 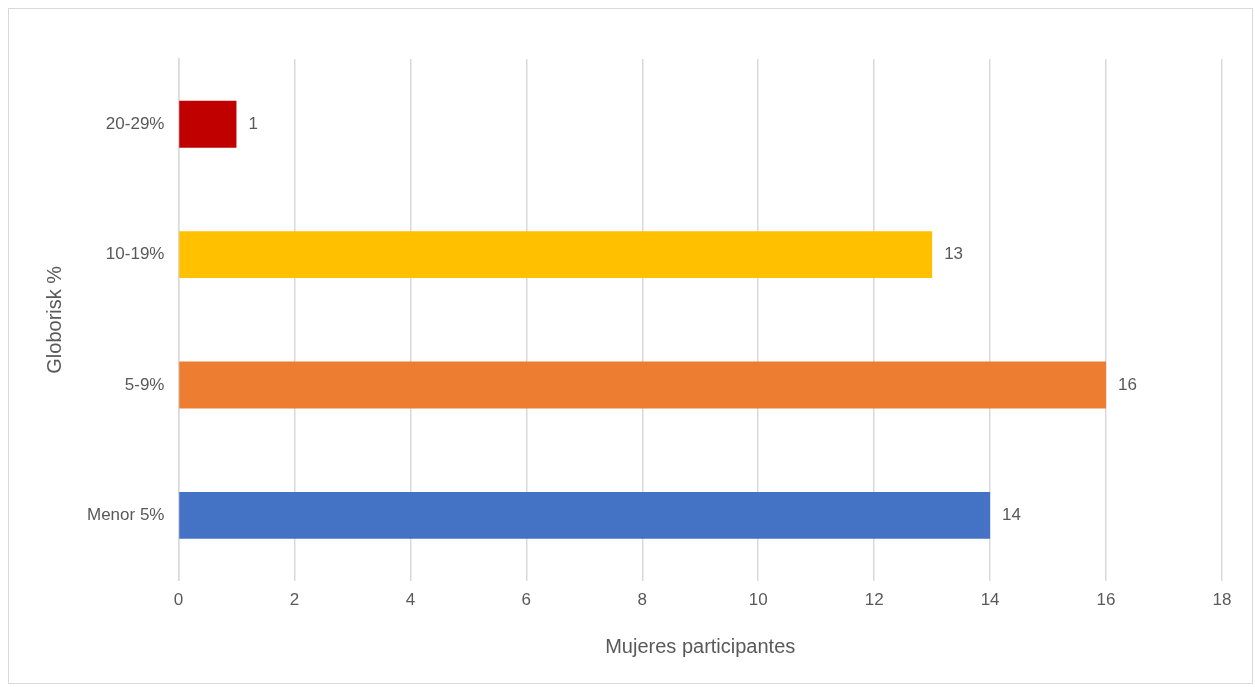 What do you see at coordinates (526, 600) in the screenshot?
I see `x-tick-label: 6` at bounding box center [526, 600].